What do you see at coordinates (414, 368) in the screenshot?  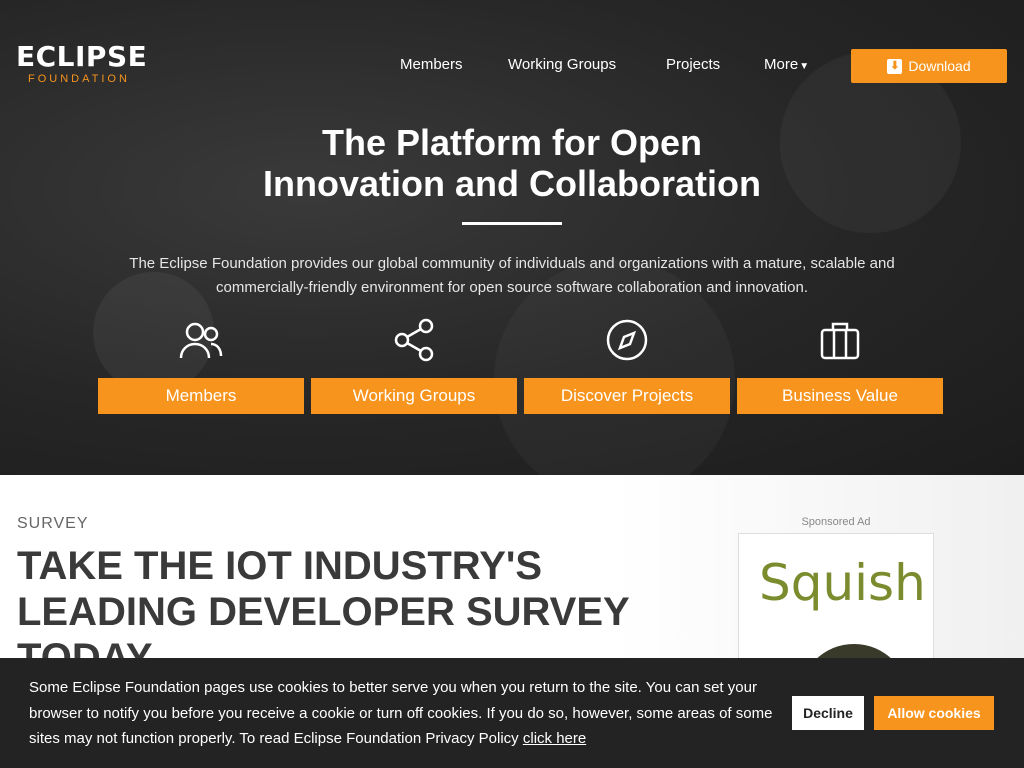 I see `feature-working-groups: Working Groups` at bounding box center [414, 368].